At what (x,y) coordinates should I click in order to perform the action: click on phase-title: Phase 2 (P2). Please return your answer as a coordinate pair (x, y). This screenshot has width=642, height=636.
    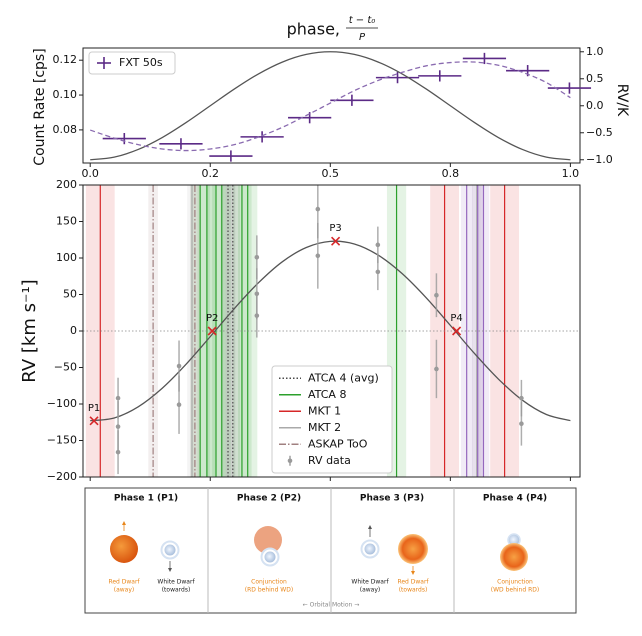
    Looking at the image, I should click on (269, 499).